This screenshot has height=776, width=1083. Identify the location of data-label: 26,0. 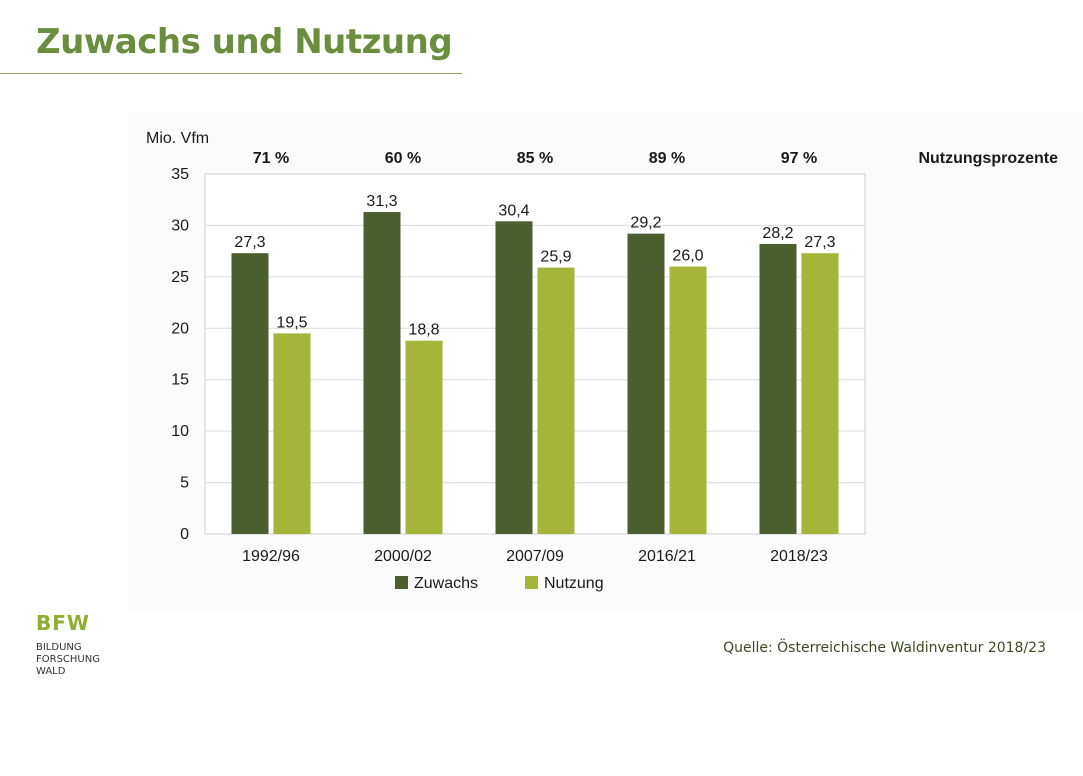
(687, 256).